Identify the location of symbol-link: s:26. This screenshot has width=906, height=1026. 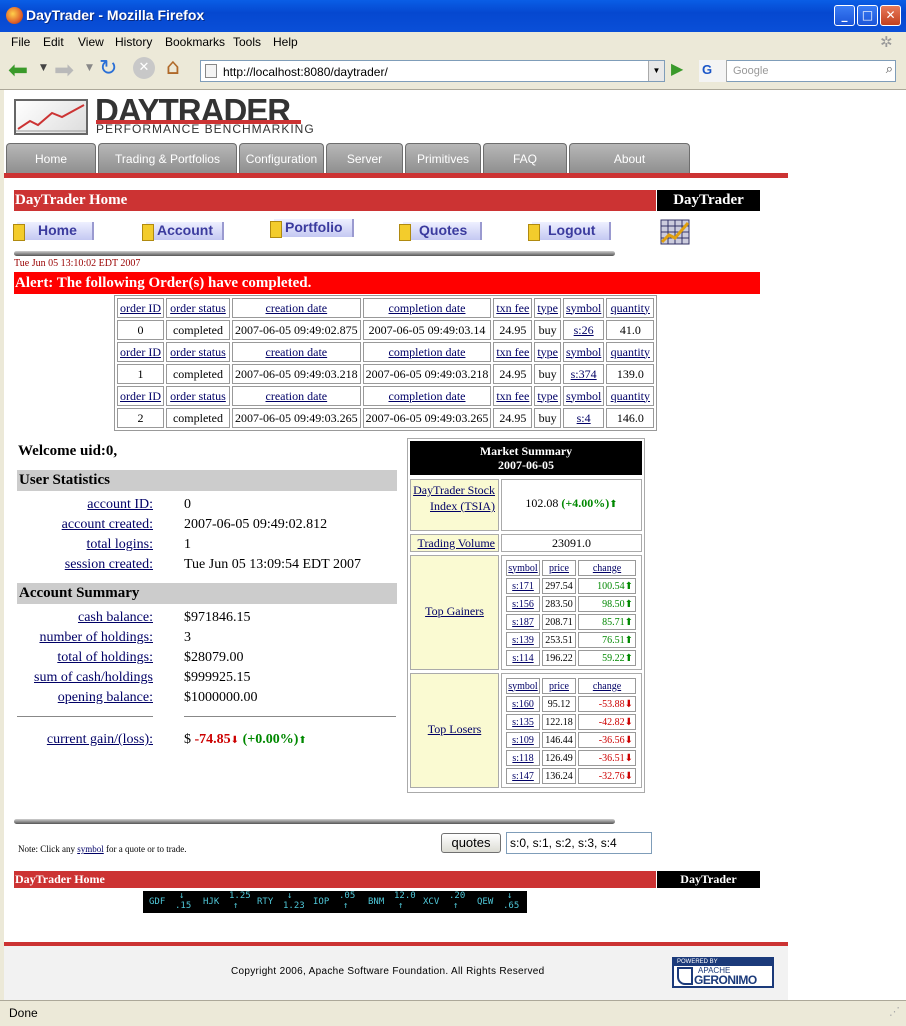
(583, 329).